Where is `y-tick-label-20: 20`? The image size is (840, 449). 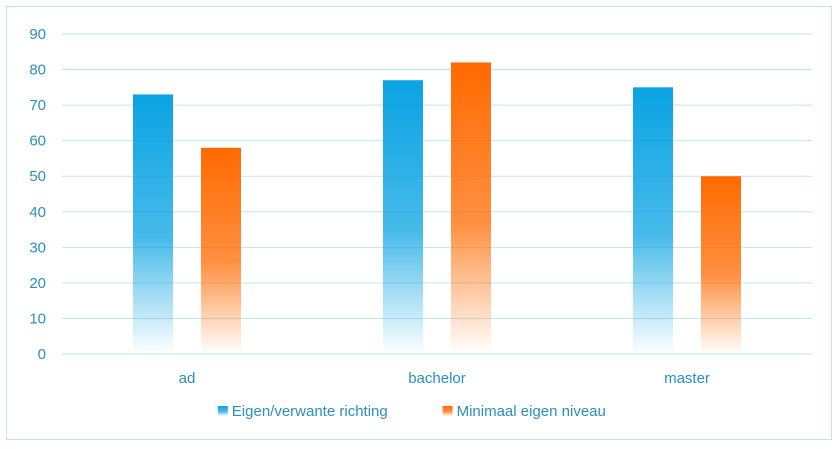
y-tick-label-20: 20 is located at coordinates (37, 283).